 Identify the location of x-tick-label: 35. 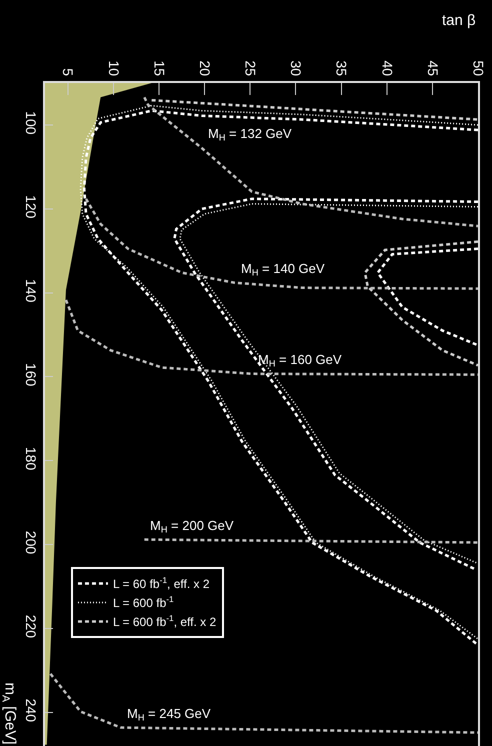
(342, 68).